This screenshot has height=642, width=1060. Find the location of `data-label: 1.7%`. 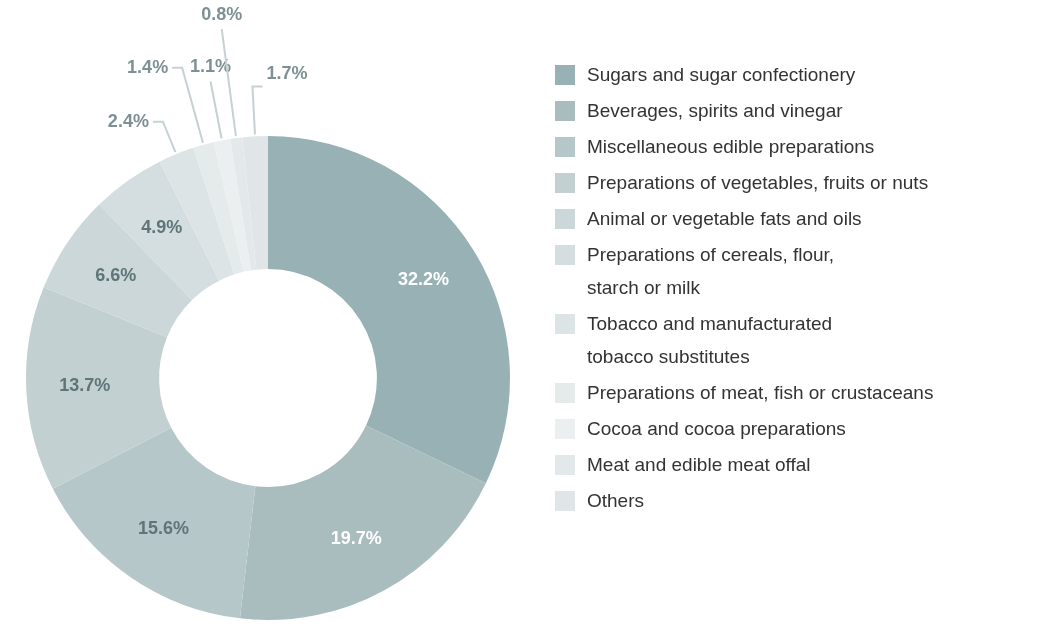

data-label: 1.7% is located at coordinates (287, 73).